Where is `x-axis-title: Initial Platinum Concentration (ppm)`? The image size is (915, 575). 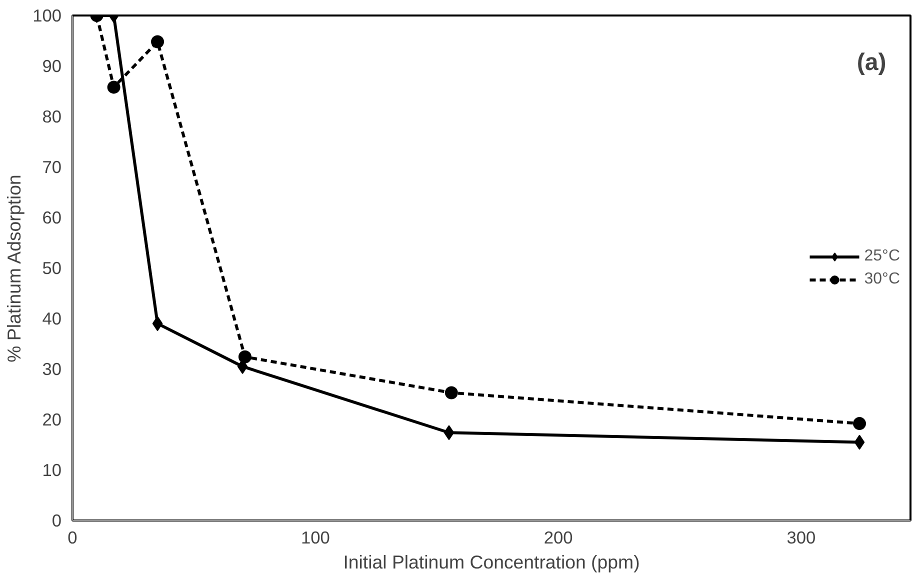
x-axis-title: Initial Platinum Concentration (ppm) is located at coordinates (491, 562).